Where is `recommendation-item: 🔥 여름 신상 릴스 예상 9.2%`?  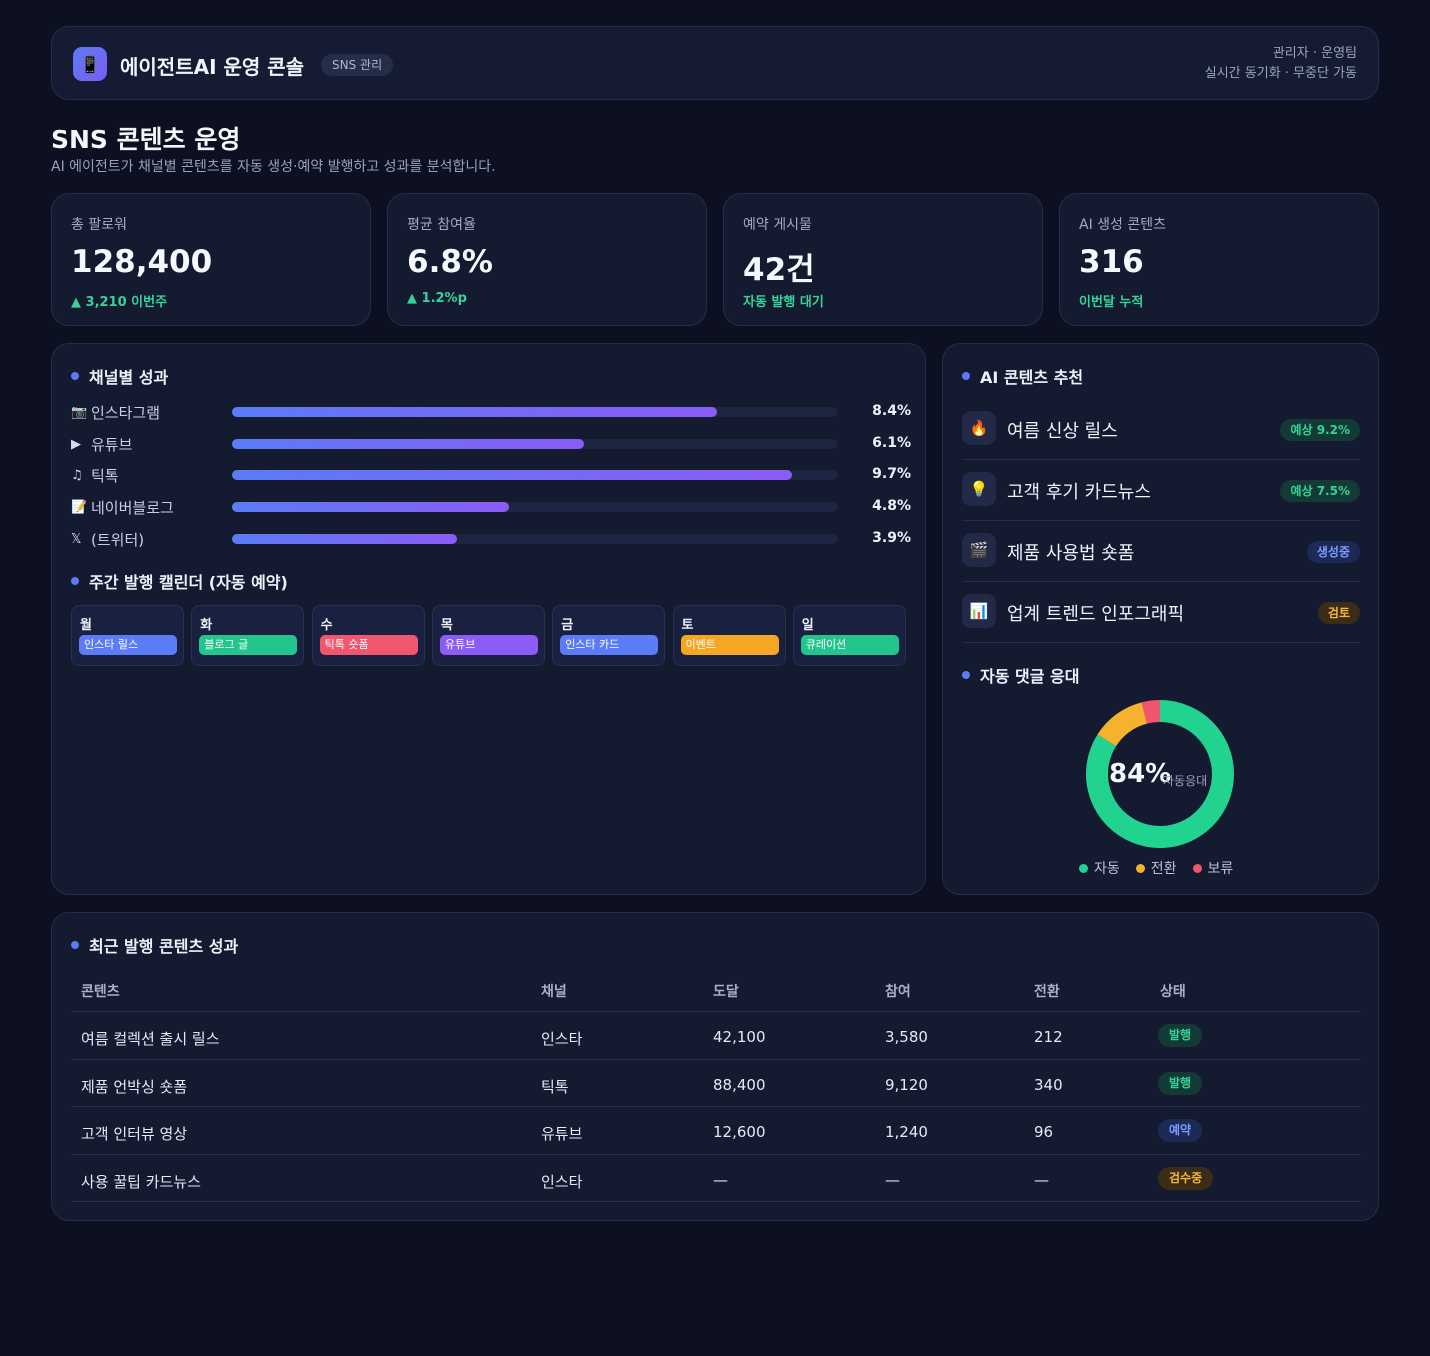 recommendation-item: 🔥 여름 신상 릴스 예상 9.2% is located at coordinates (1161, 429).